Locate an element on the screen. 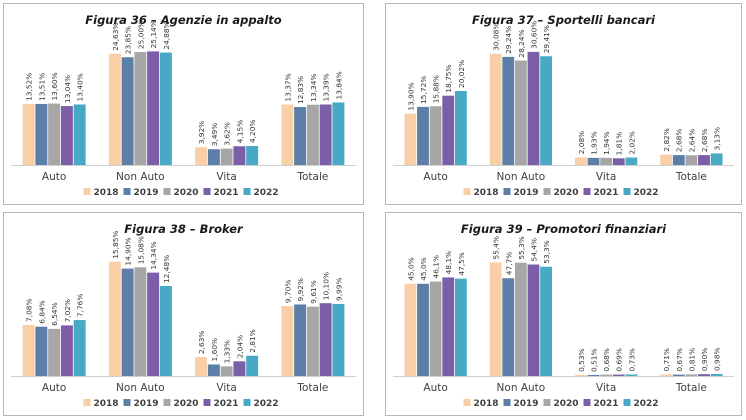 This screenshot has width=746, height=420. data-label-auto-2018: 13,90% is located at coordinates (410, 96).